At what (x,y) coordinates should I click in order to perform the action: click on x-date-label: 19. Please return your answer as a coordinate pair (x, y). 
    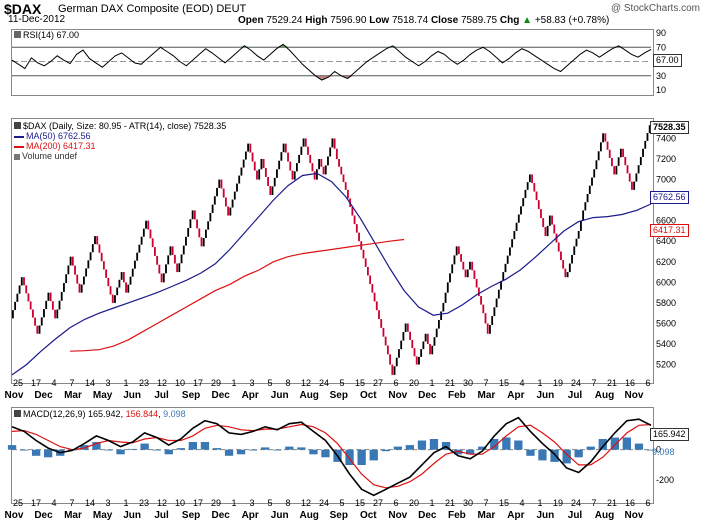
    Looking at the image, I should click on (558, 383).